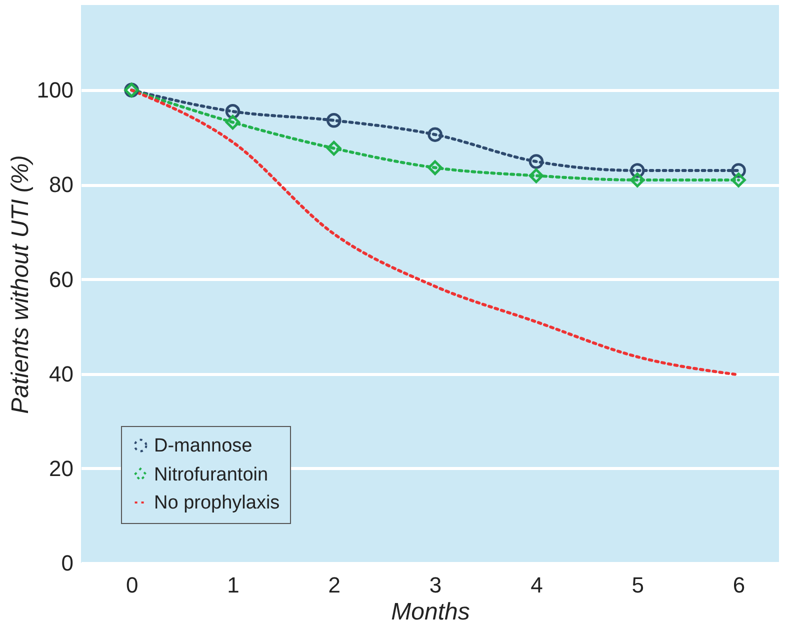  Describe the element at coordinates (638, 585) in the screenshot. I see `x-tick-label: 5` at that location.